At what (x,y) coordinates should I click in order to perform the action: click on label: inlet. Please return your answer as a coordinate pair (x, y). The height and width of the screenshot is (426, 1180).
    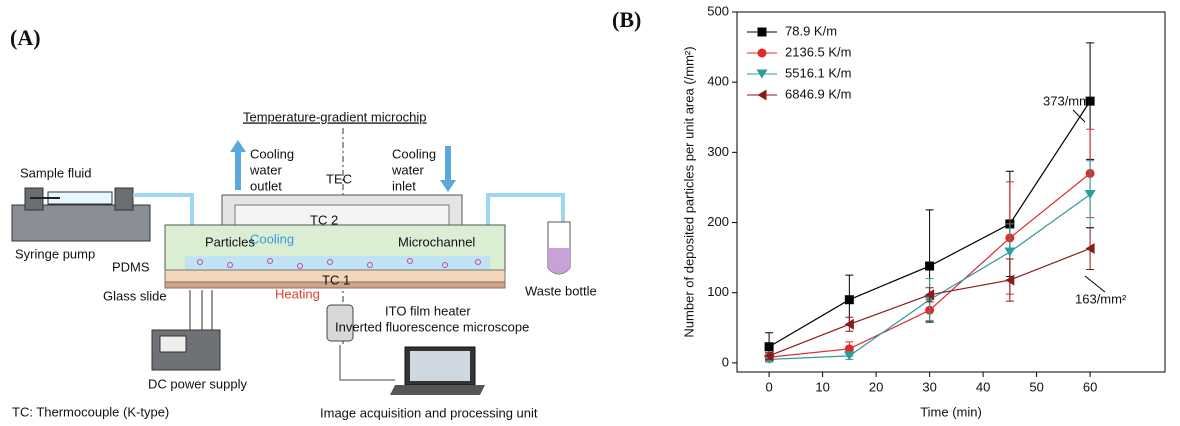
    Looking at the image, I should click on (404, 185).